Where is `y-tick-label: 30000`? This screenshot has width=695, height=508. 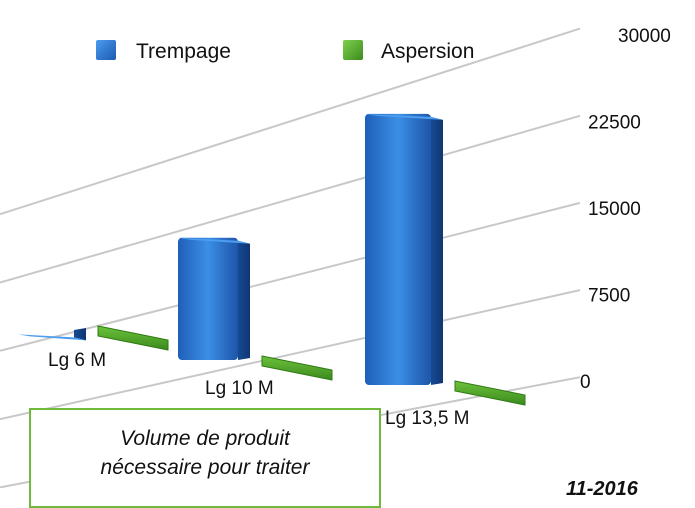 y-tick-label: 30000 is located at coordinates (644, 36).